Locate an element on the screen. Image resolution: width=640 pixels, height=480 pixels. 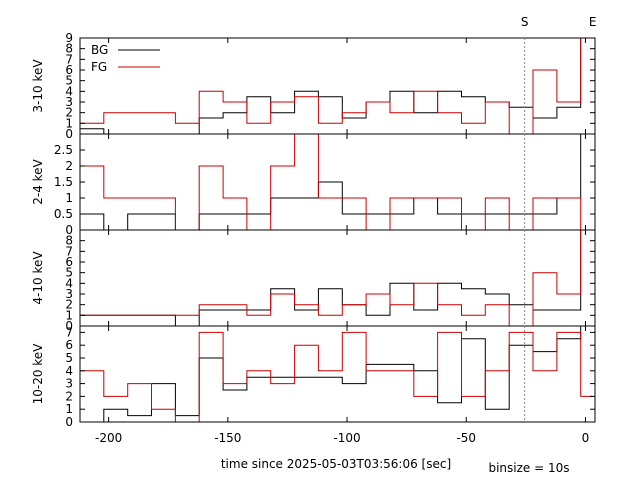
y-axis-label: 3-10 keV is located at coordinates (38, 86).